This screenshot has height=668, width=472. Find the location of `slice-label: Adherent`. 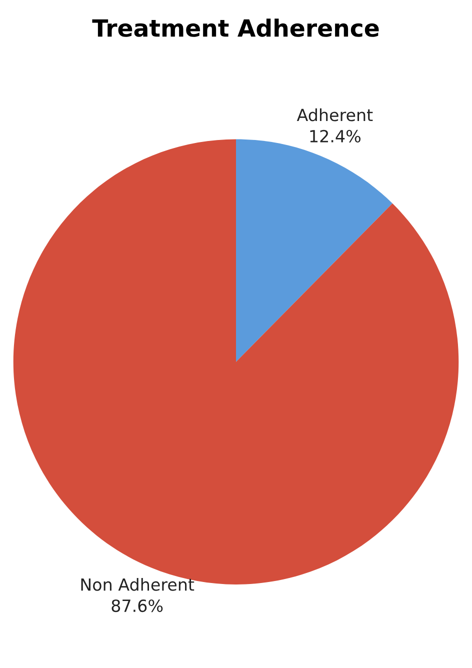

slice-label: Adherent is located at coordinates (334, 115).